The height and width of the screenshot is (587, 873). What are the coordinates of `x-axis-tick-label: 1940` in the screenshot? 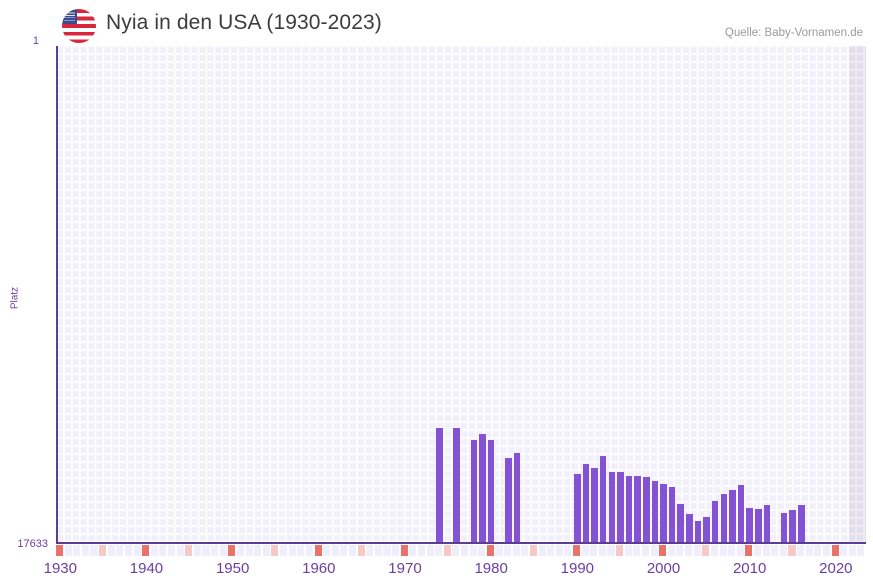 It's located at (146, 568).